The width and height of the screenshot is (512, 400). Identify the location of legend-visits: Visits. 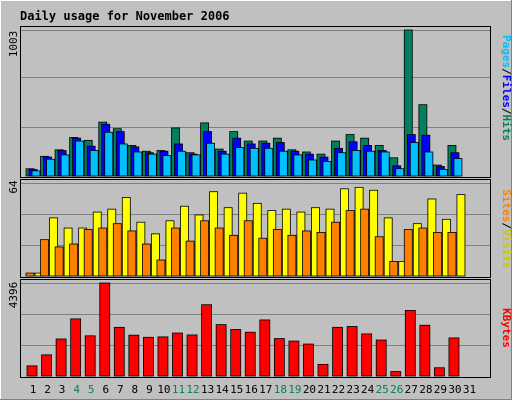
(506, 249).